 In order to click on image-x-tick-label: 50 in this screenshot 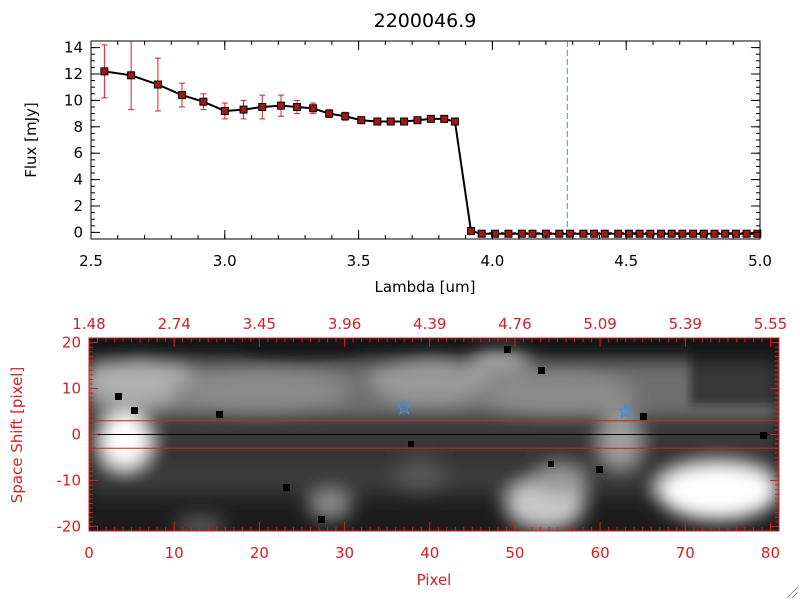, I will do `click(514, 553)`.